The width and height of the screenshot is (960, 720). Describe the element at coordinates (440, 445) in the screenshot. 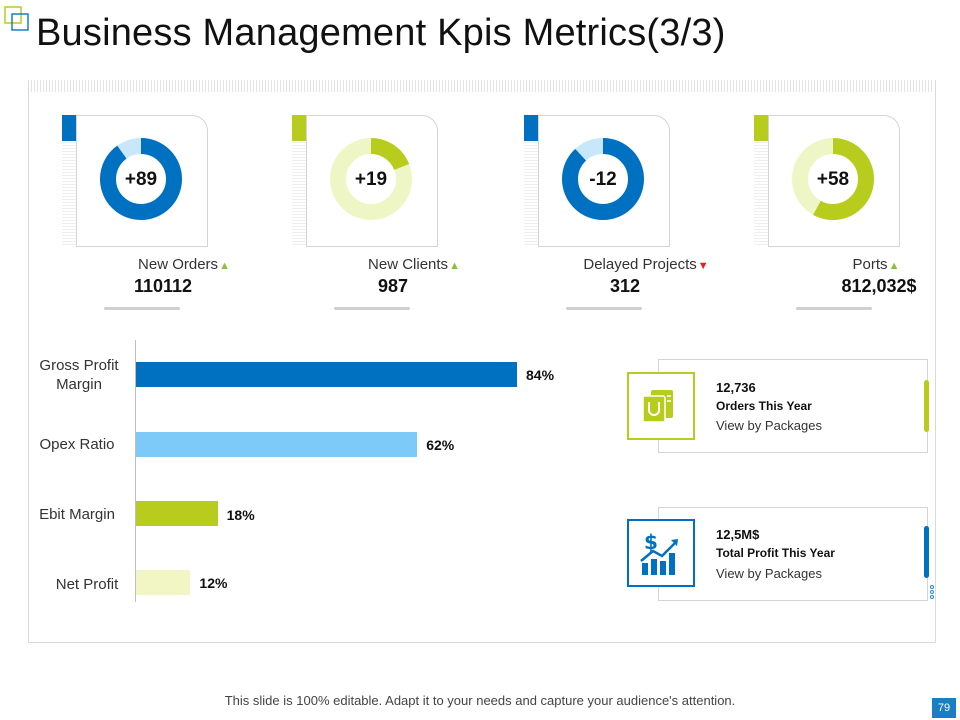

I see `bar-value-opex-ratio: 62%` at that location.